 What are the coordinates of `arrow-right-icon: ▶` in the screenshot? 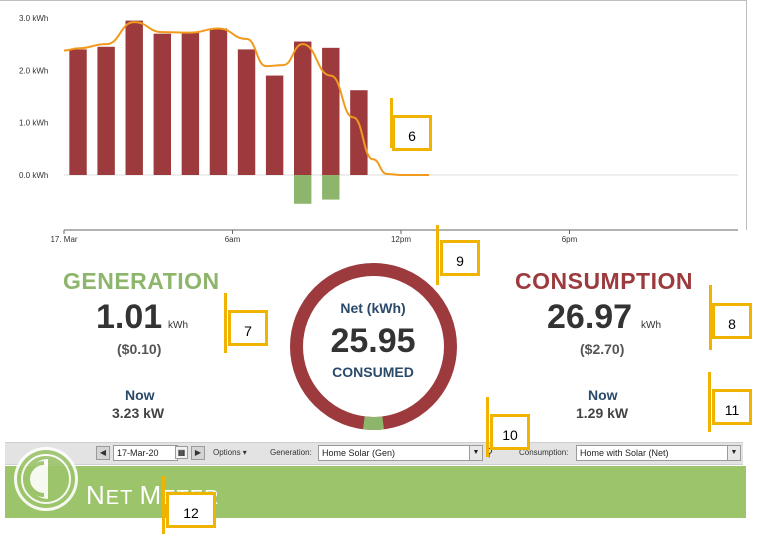 It's located at (198, 453).